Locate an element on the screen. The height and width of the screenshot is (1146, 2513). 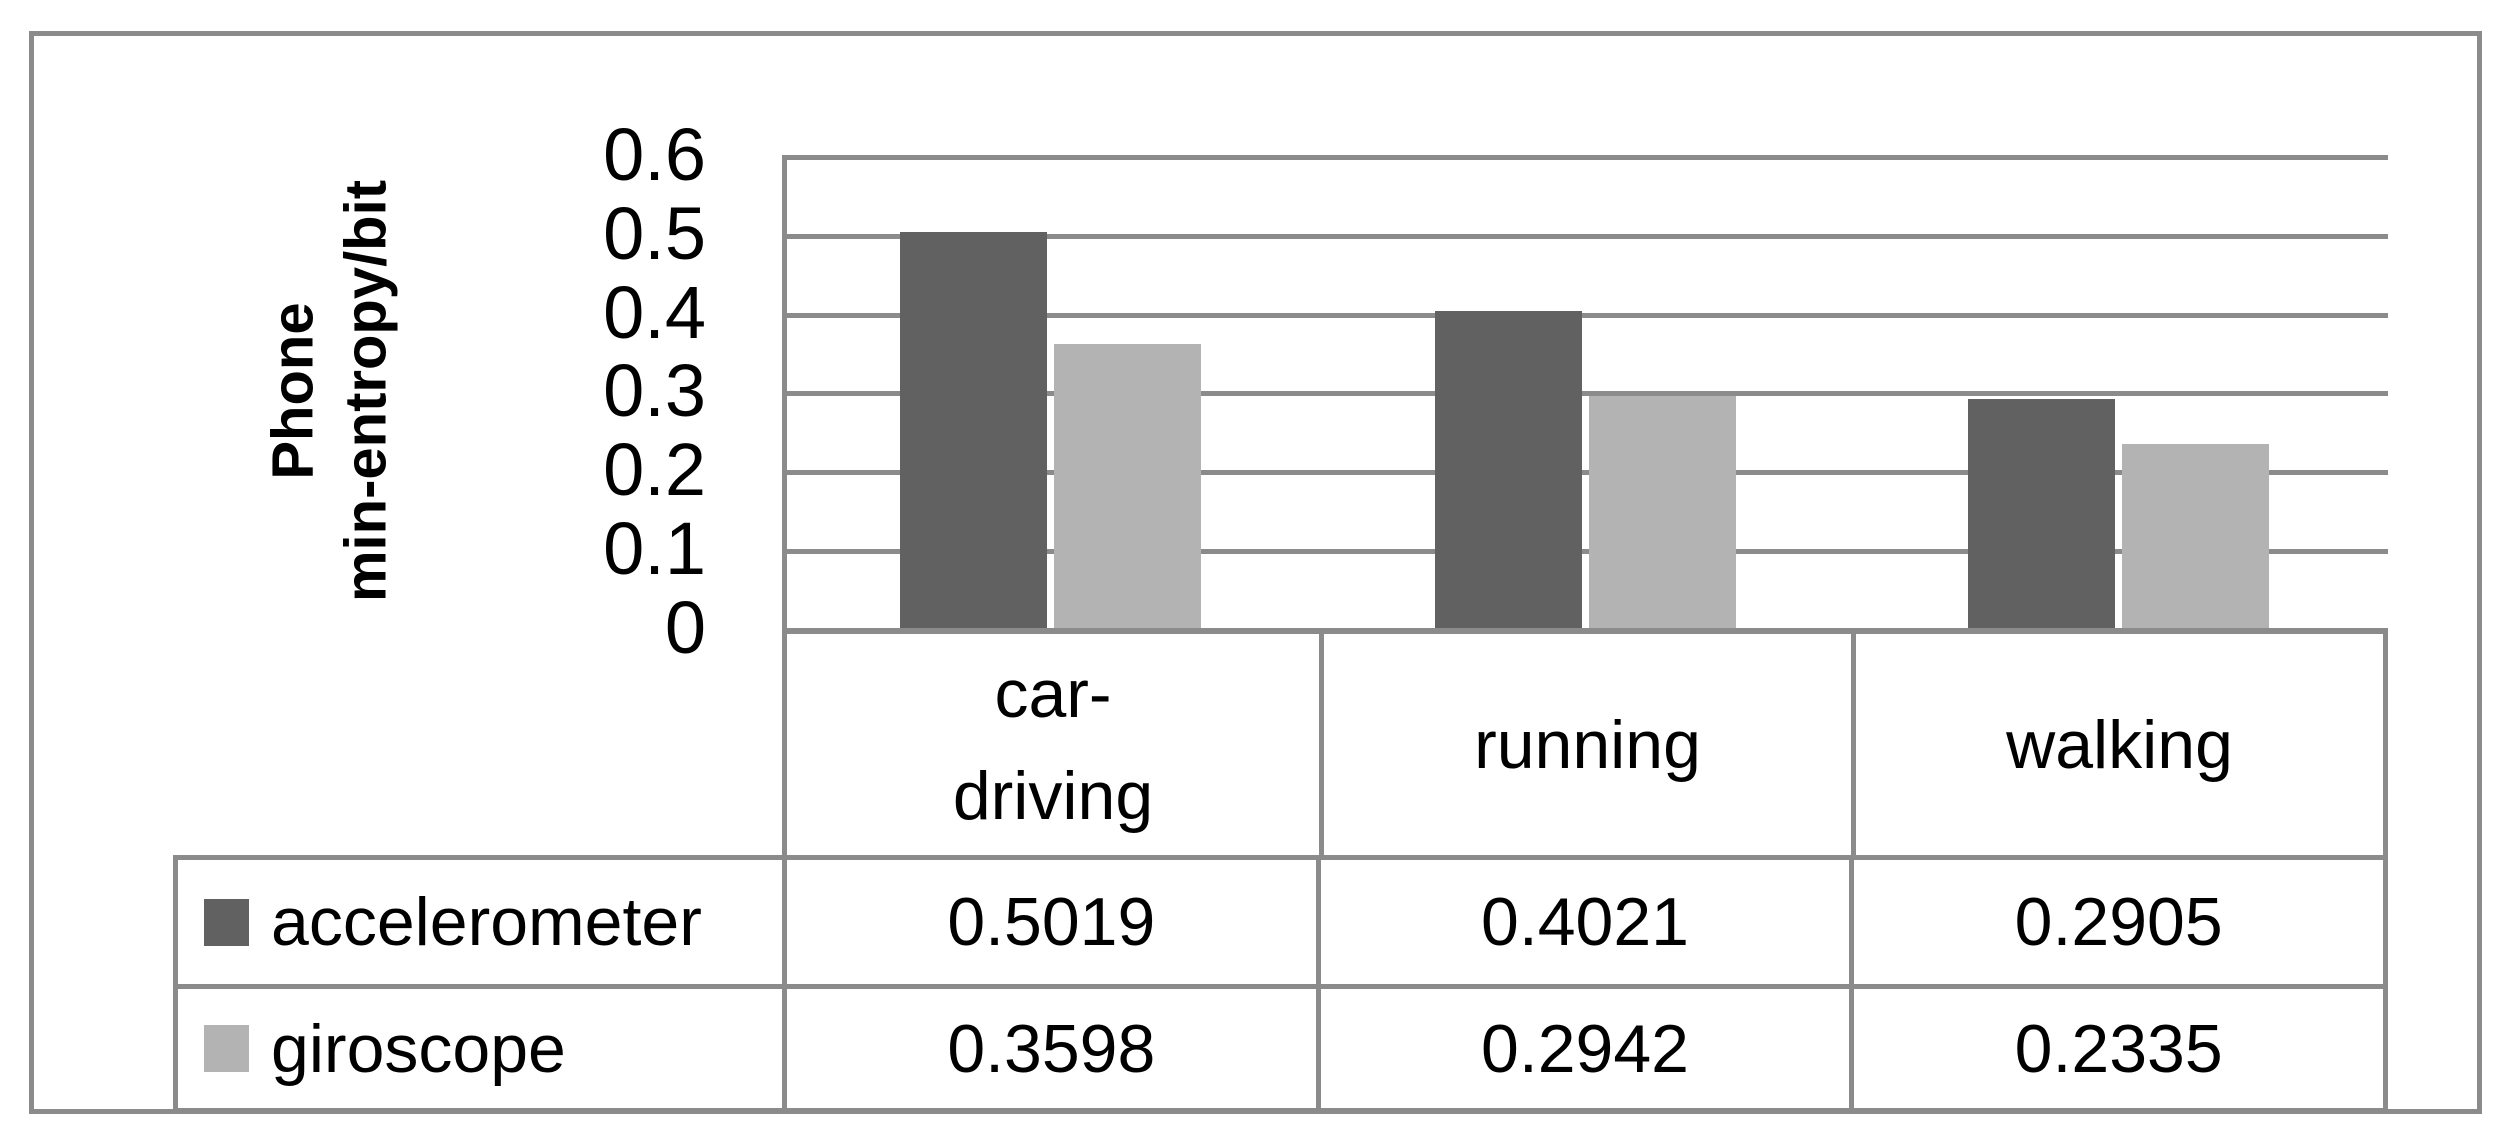
accelerometer-series-key-swatch is located at coordinates (226, 922).